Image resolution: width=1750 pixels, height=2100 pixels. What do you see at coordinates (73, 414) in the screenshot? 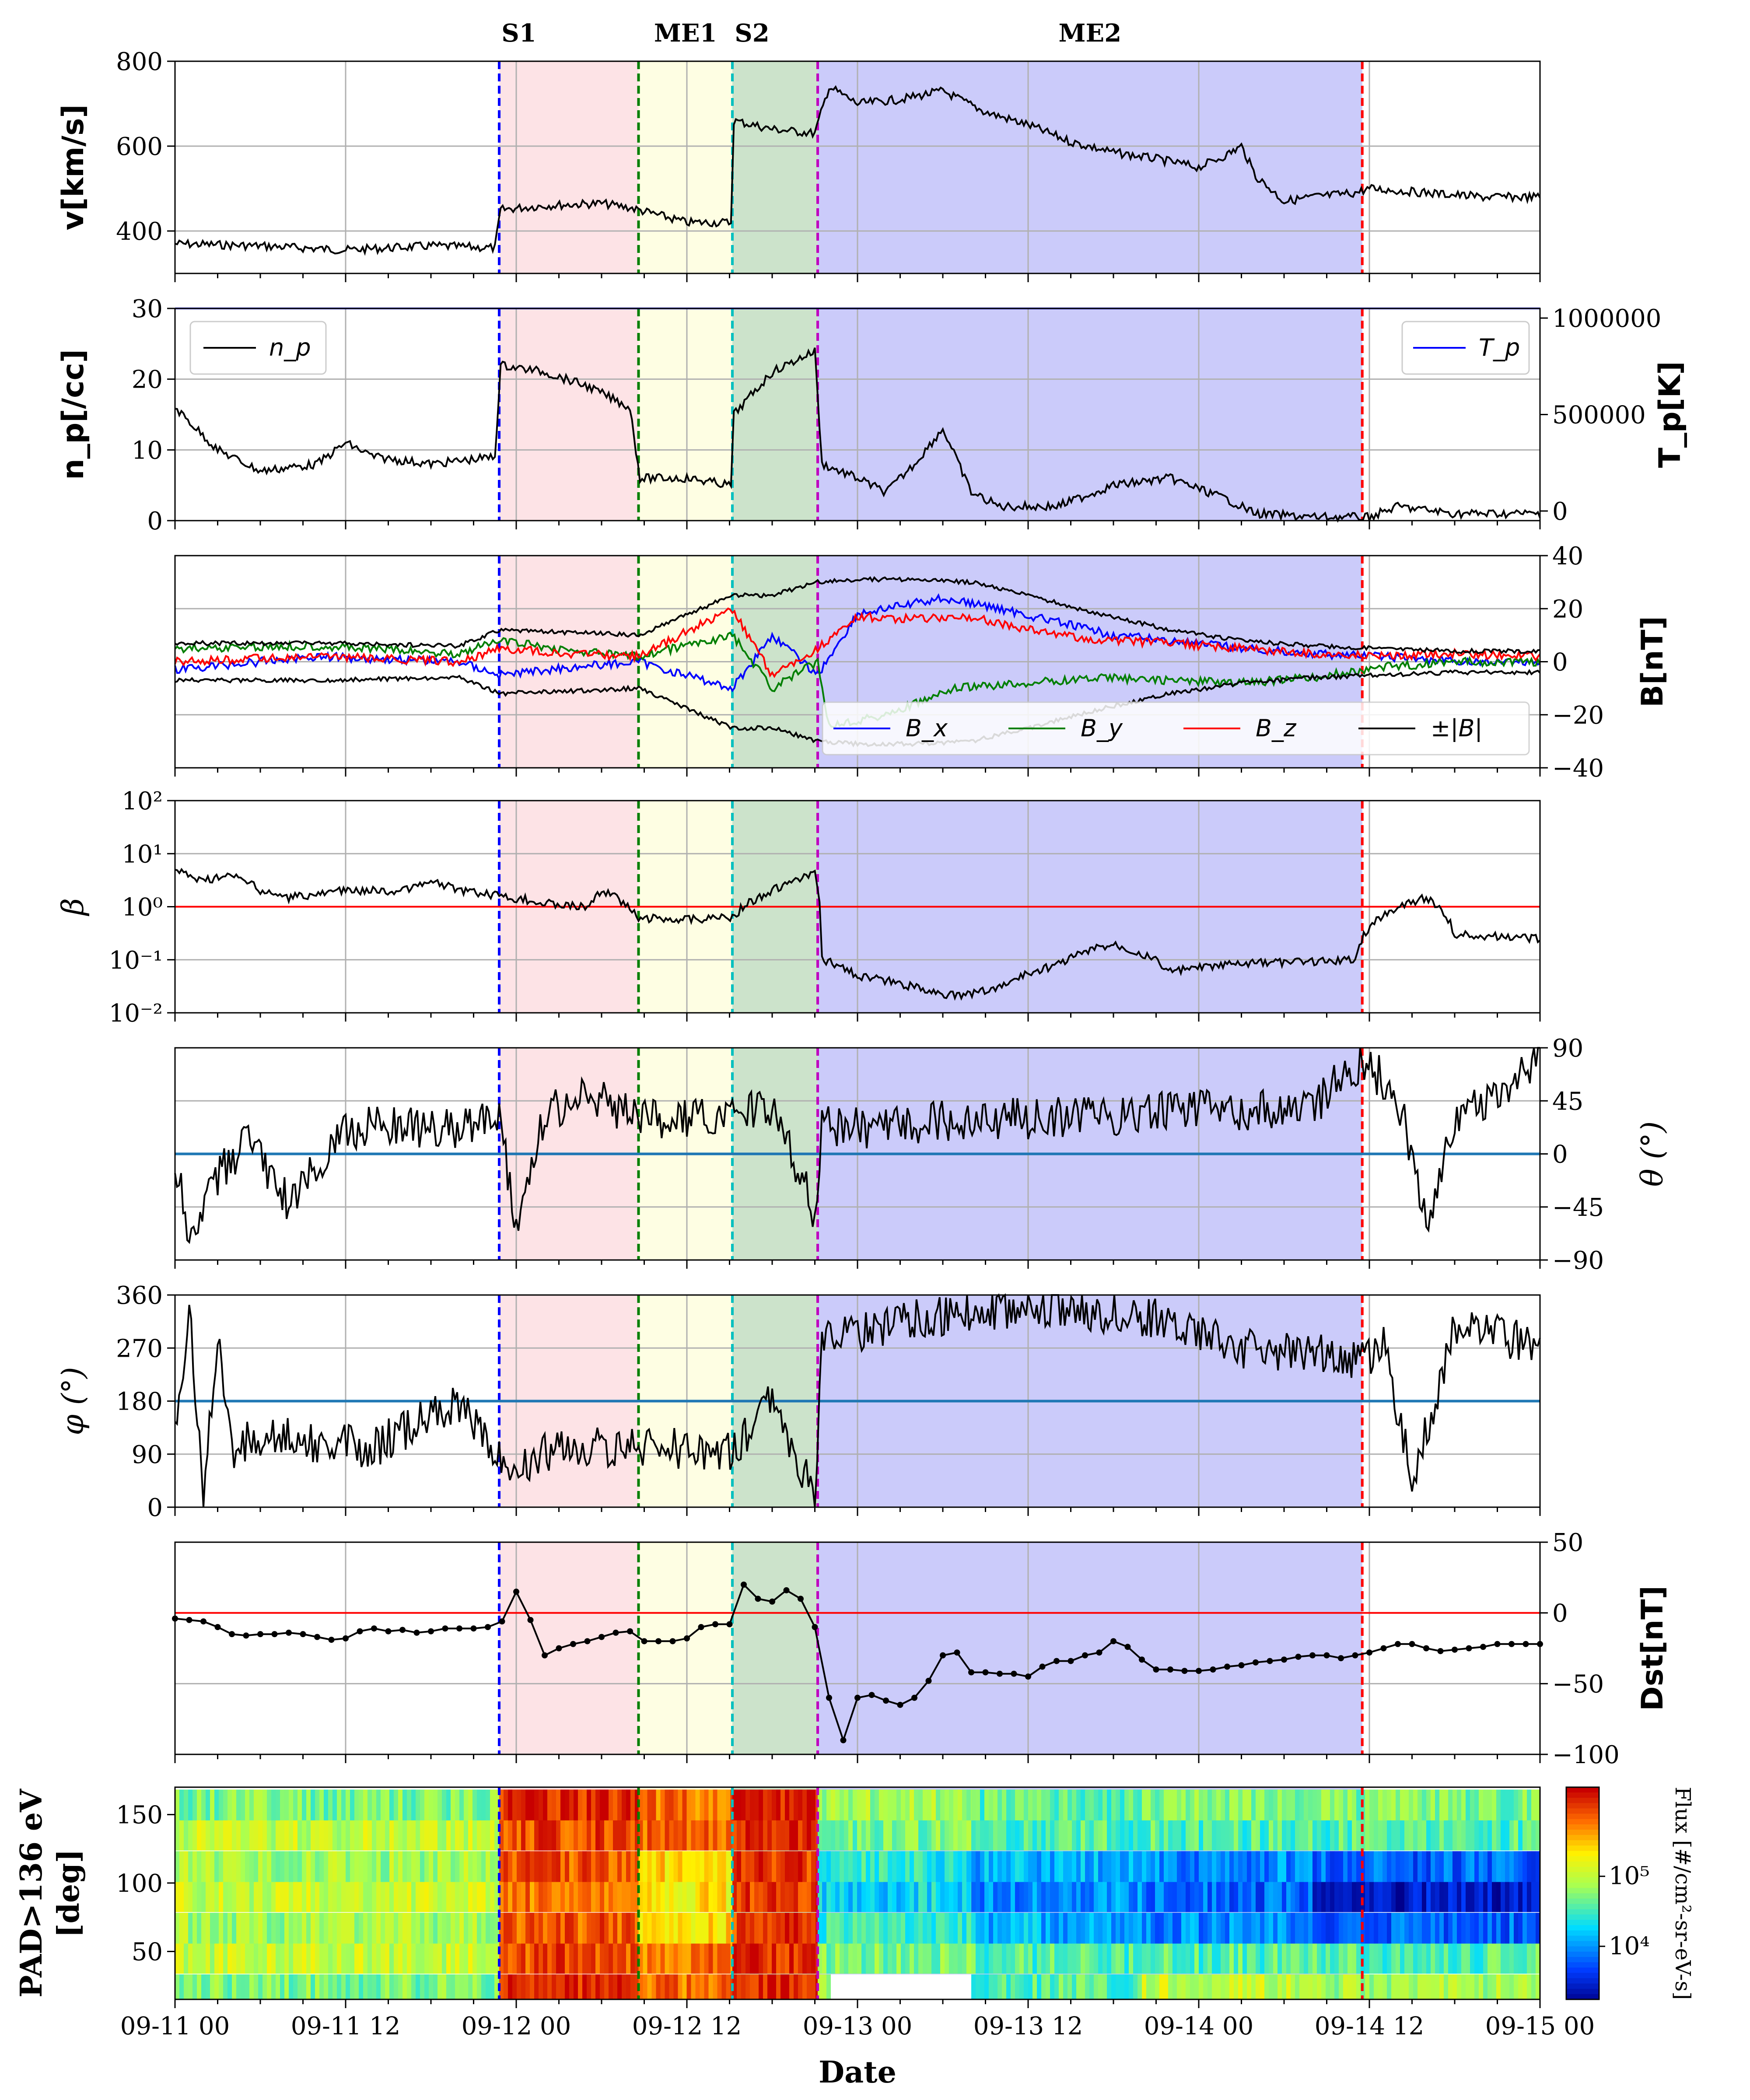
I see `y-axis-label: n_p[/cc]` at bounding box center [73, 414].